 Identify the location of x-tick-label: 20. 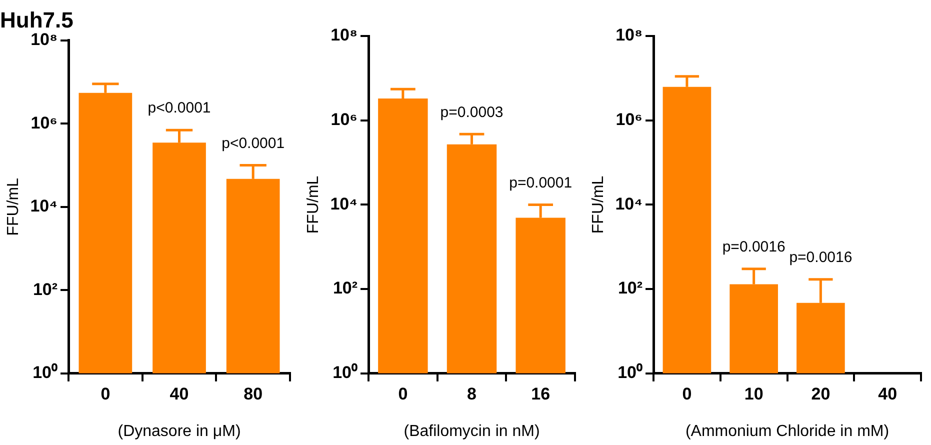
(820, 394).